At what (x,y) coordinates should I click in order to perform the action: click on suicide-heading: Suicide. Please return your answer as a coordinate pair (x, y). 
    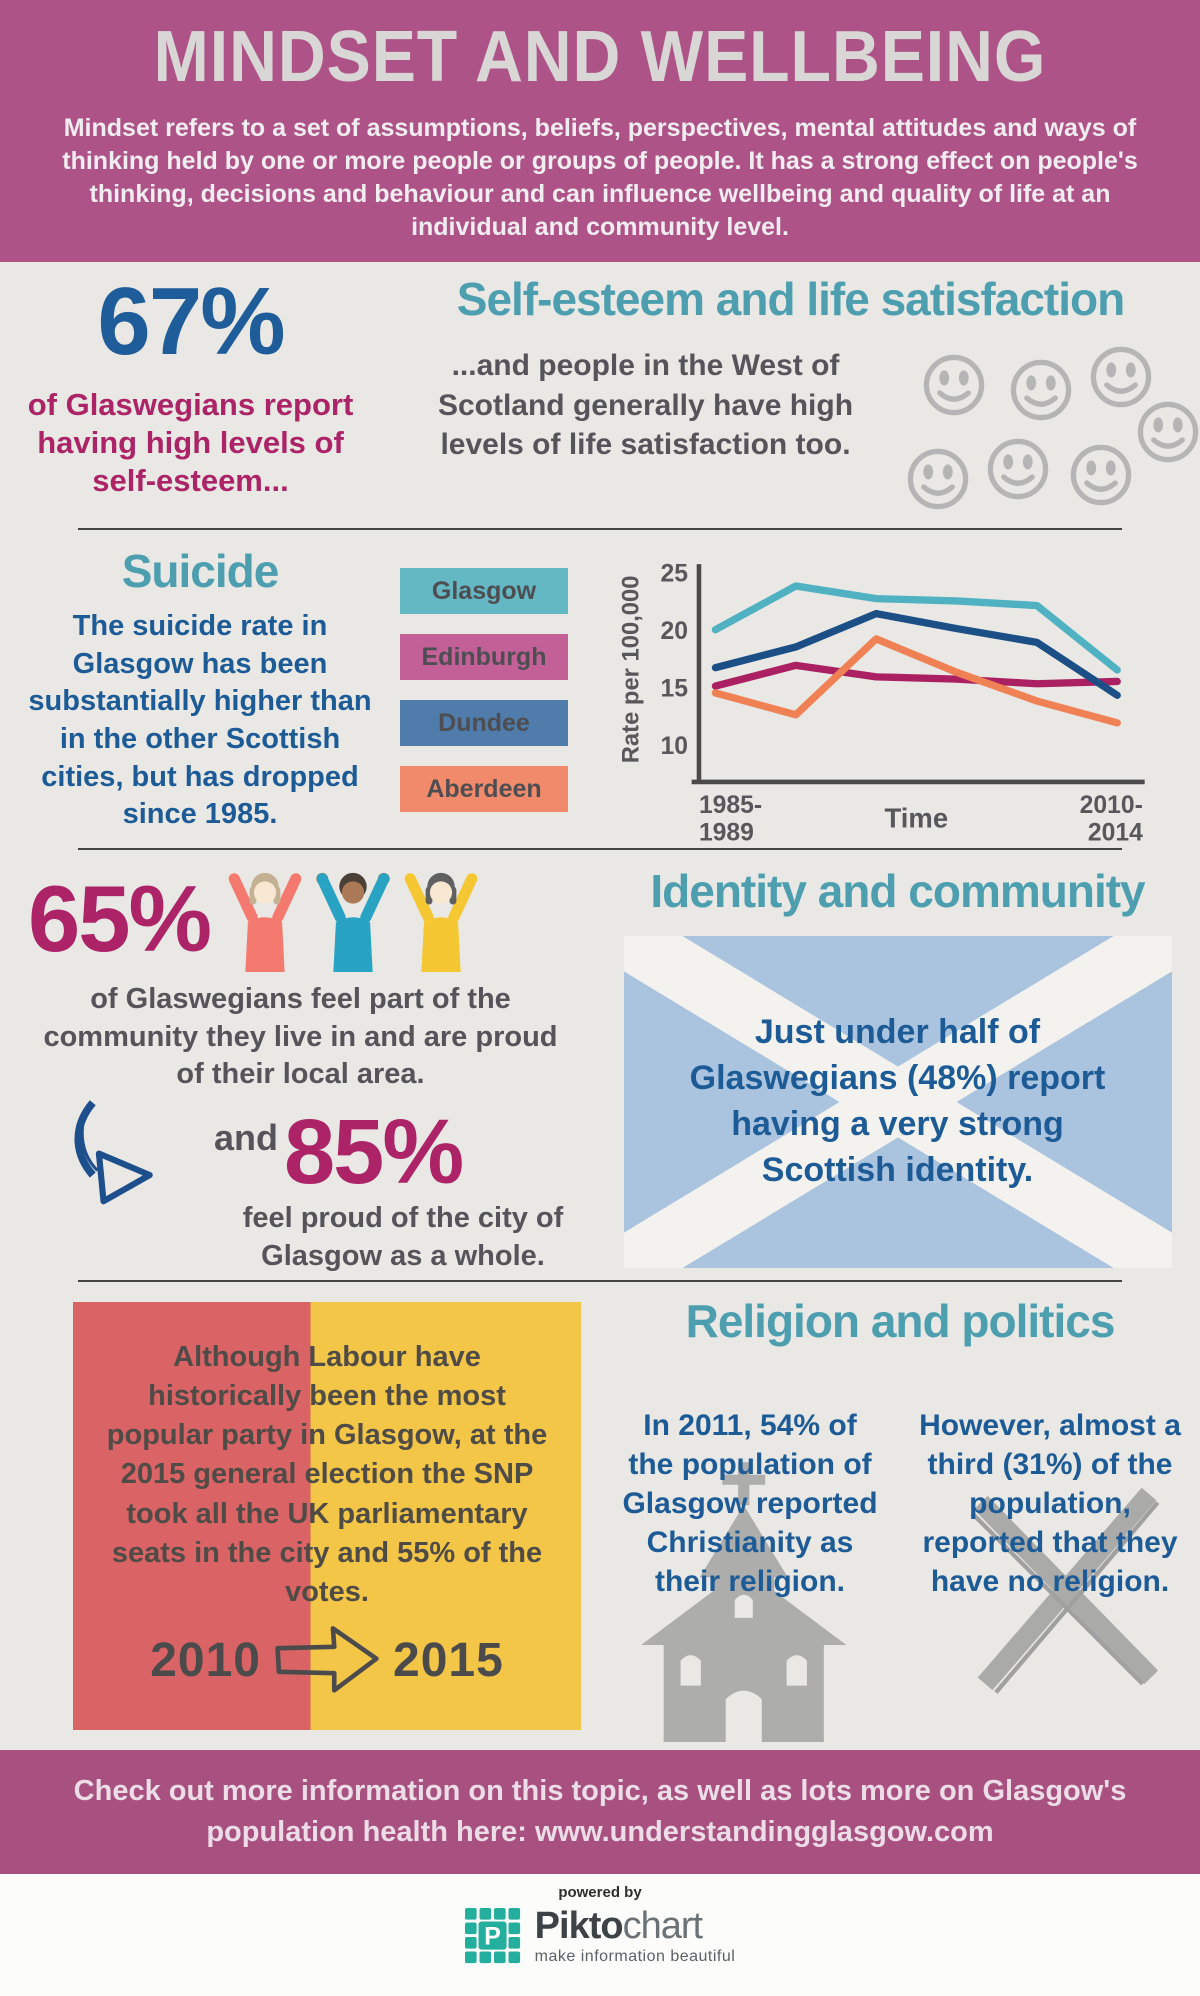
    Looking at the image, I should click on (200, 571).